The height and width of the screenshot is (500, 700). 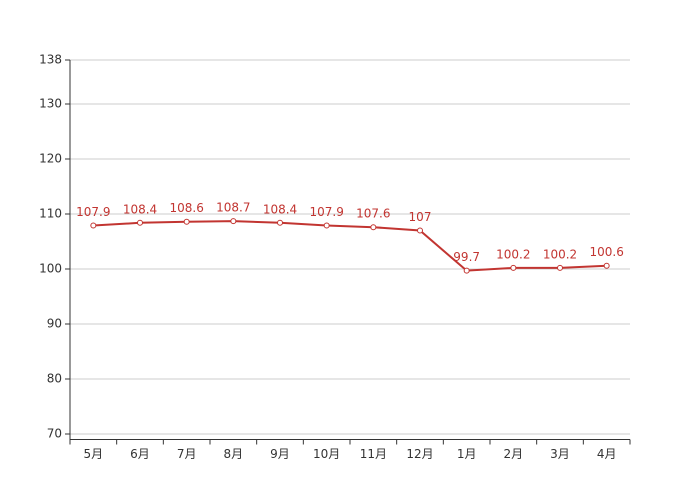 What do you see at coordinates (419, 454) in the screenshot?
I see `x-tick-label: 12月` at bounding box center [419, 454].